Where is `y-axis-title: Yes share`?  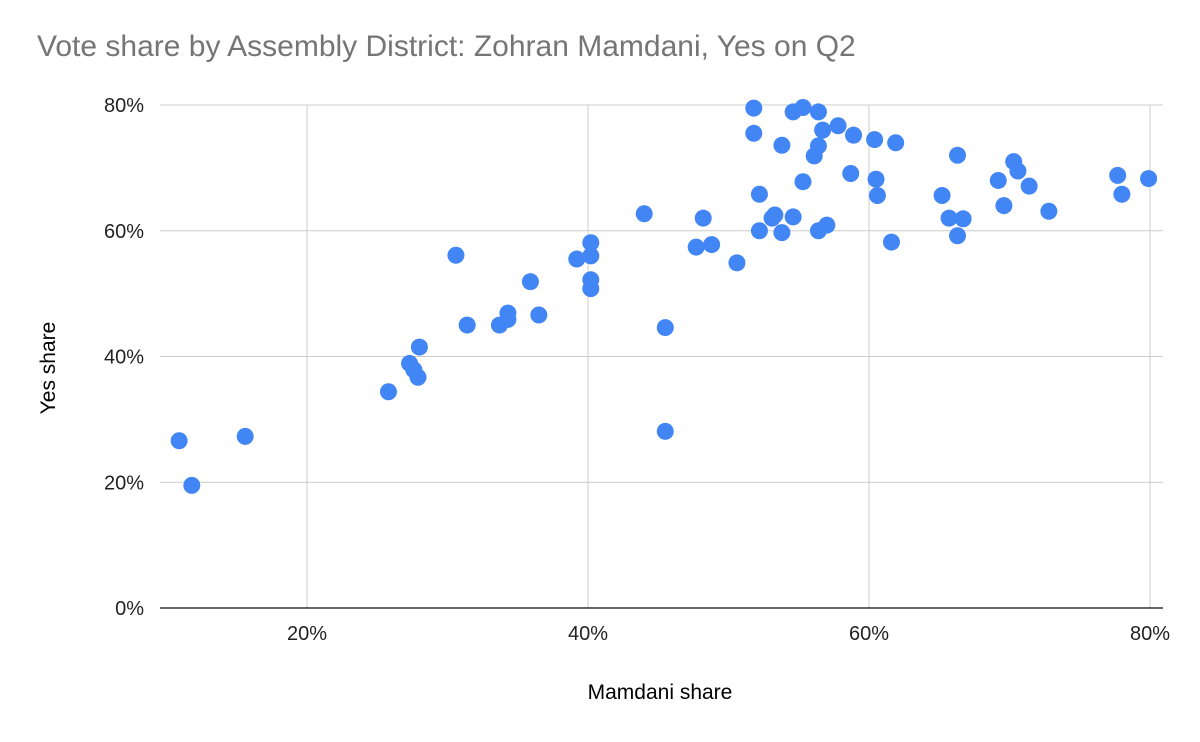 y-axis-title: Yes share is located at coordinates (48, 368).